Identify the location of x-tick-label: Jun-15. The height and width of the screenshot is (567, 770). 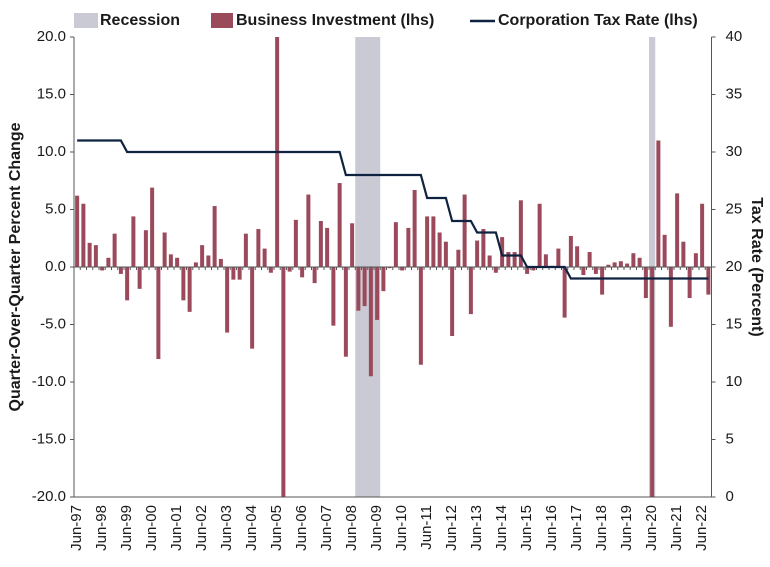
(526, 528).